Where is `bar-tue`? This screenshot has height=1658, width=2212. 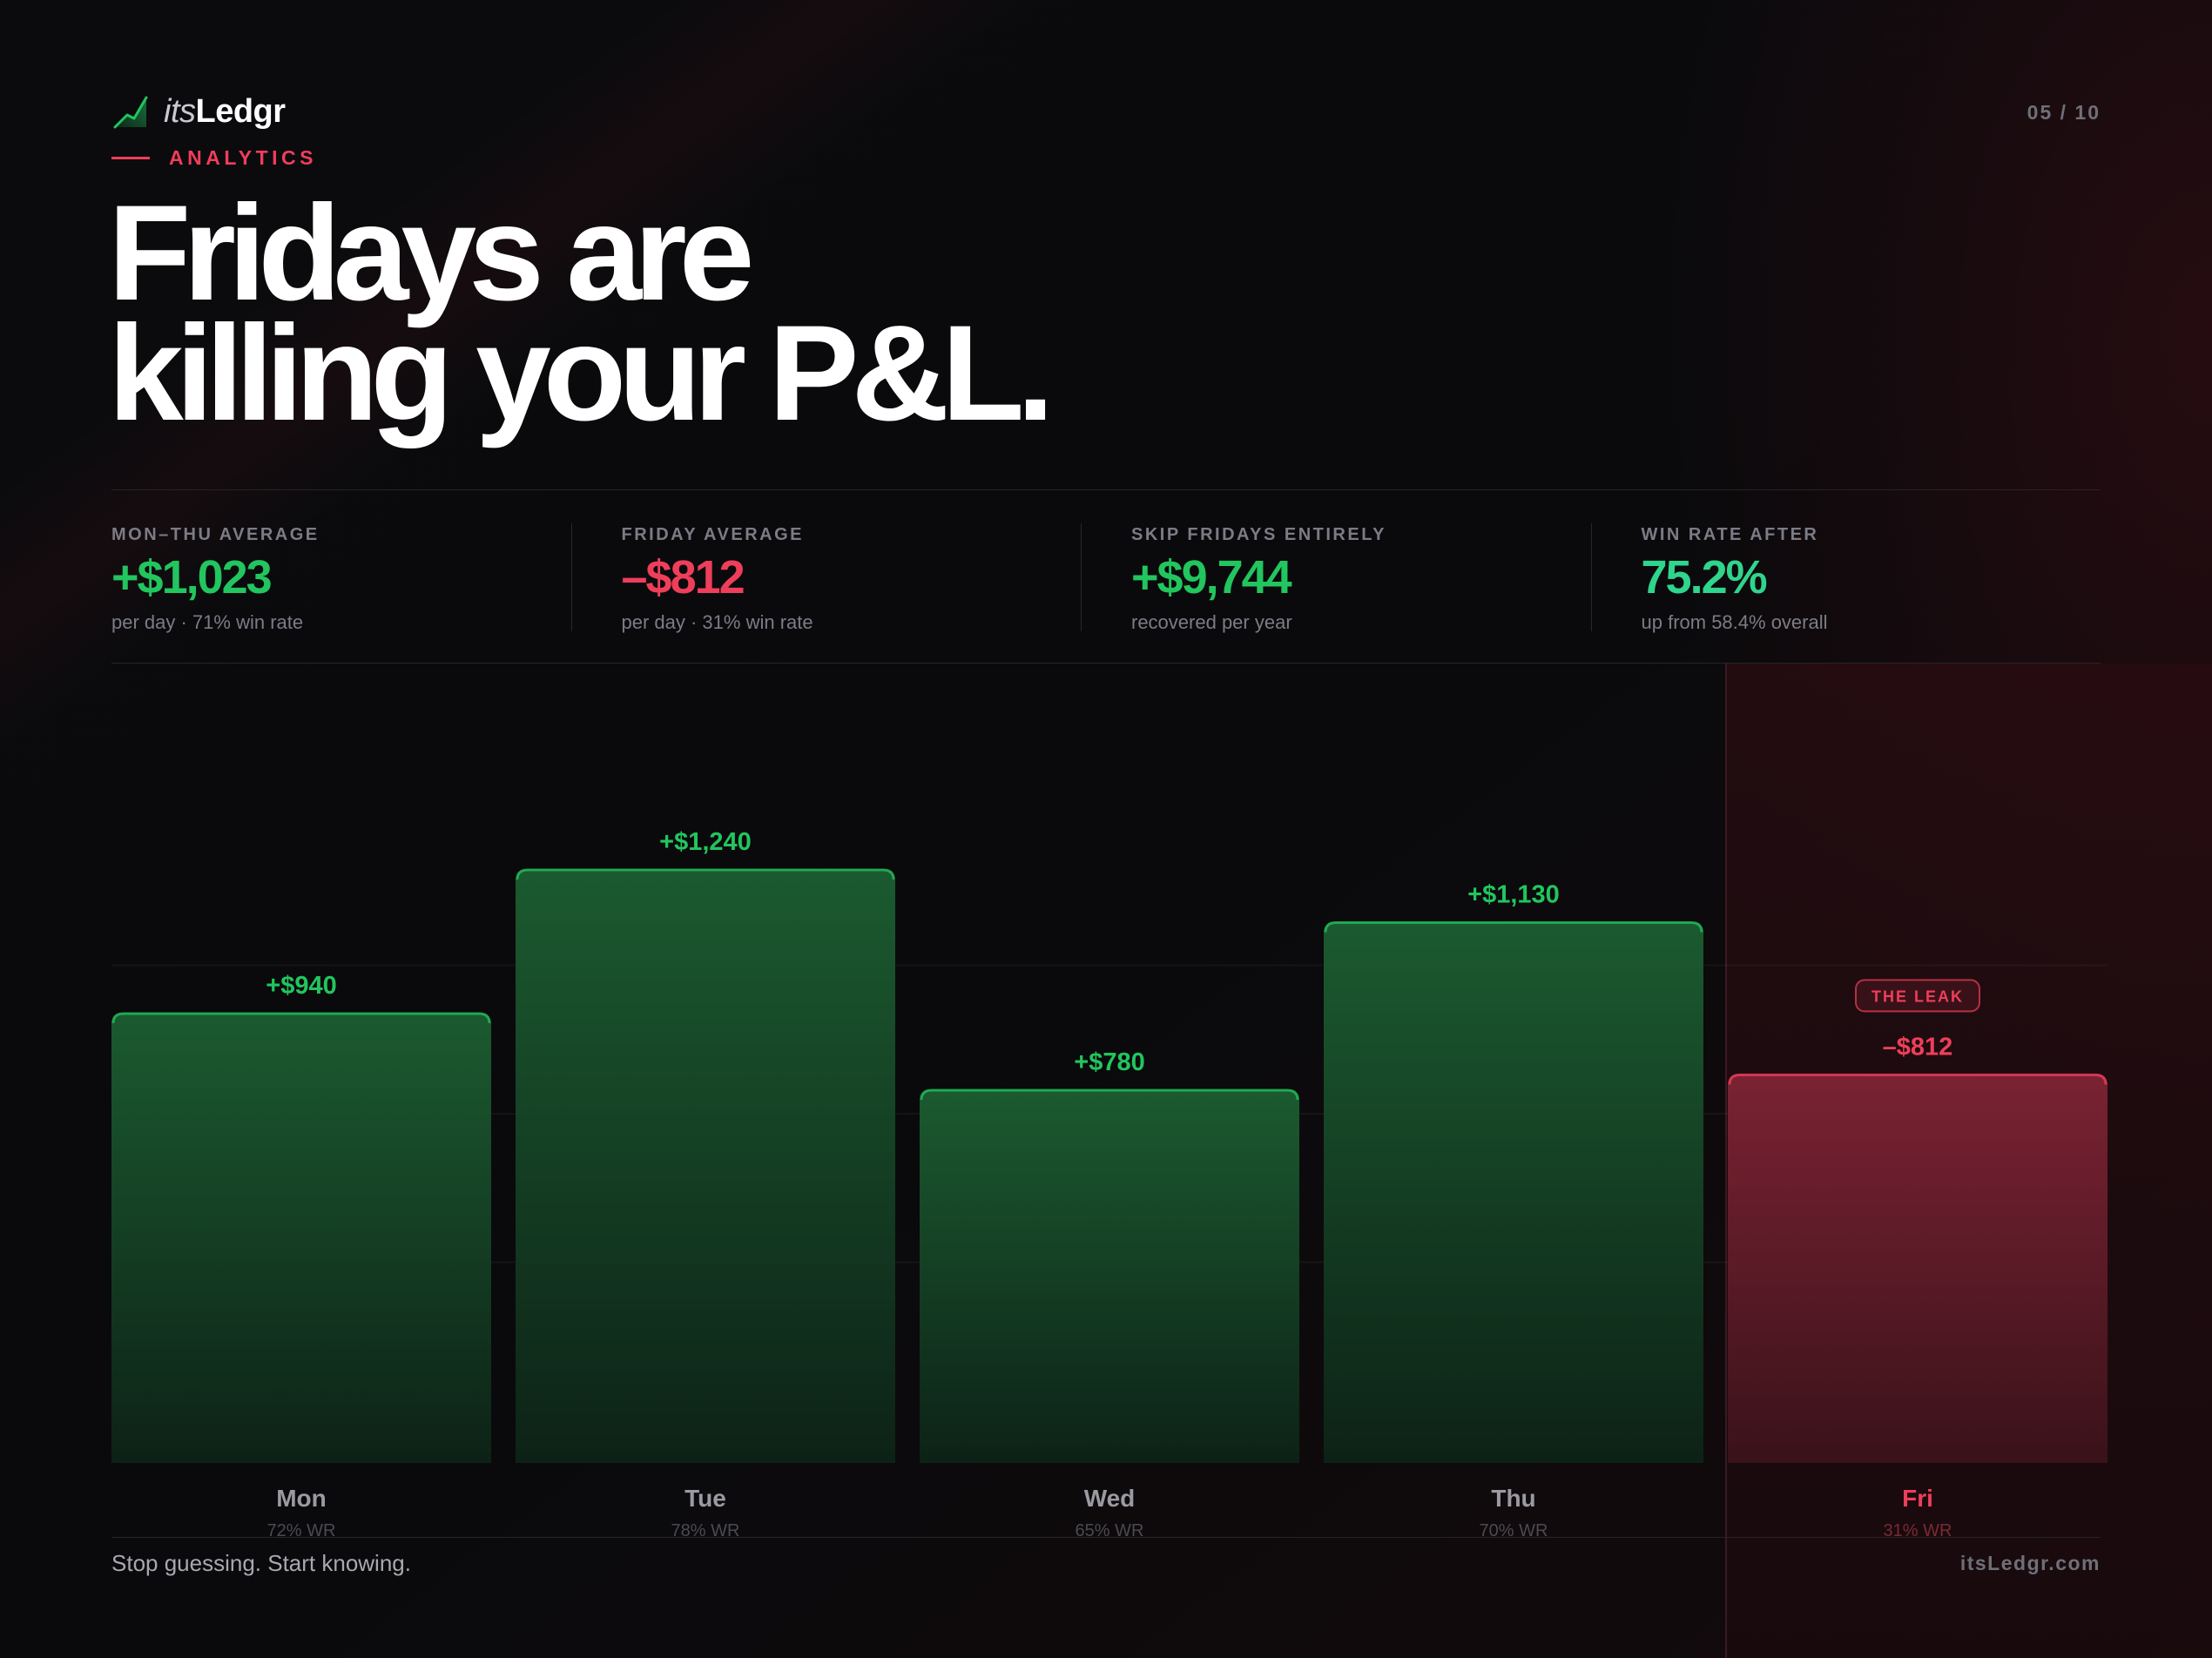
bar-tue is located at coordinates (705, 1166).